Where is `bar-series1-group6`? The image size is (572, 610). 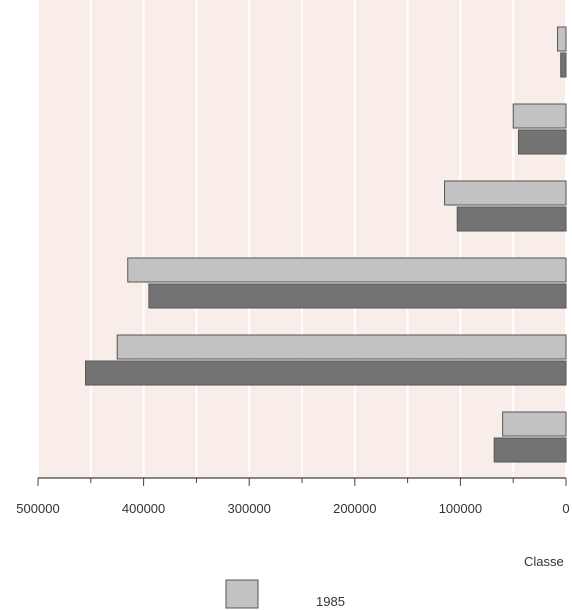
bar-series1-group6 is located at coordinates (534, 424).